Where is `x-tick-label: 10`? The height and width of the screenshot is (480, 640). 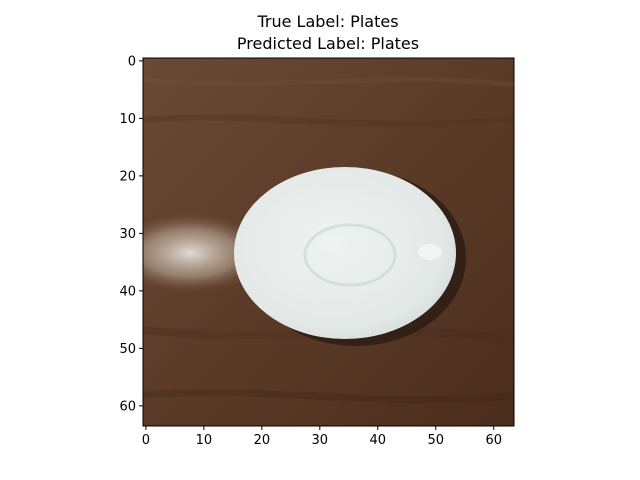
x-tick-label: 10 is located at coordinates (204, 440).